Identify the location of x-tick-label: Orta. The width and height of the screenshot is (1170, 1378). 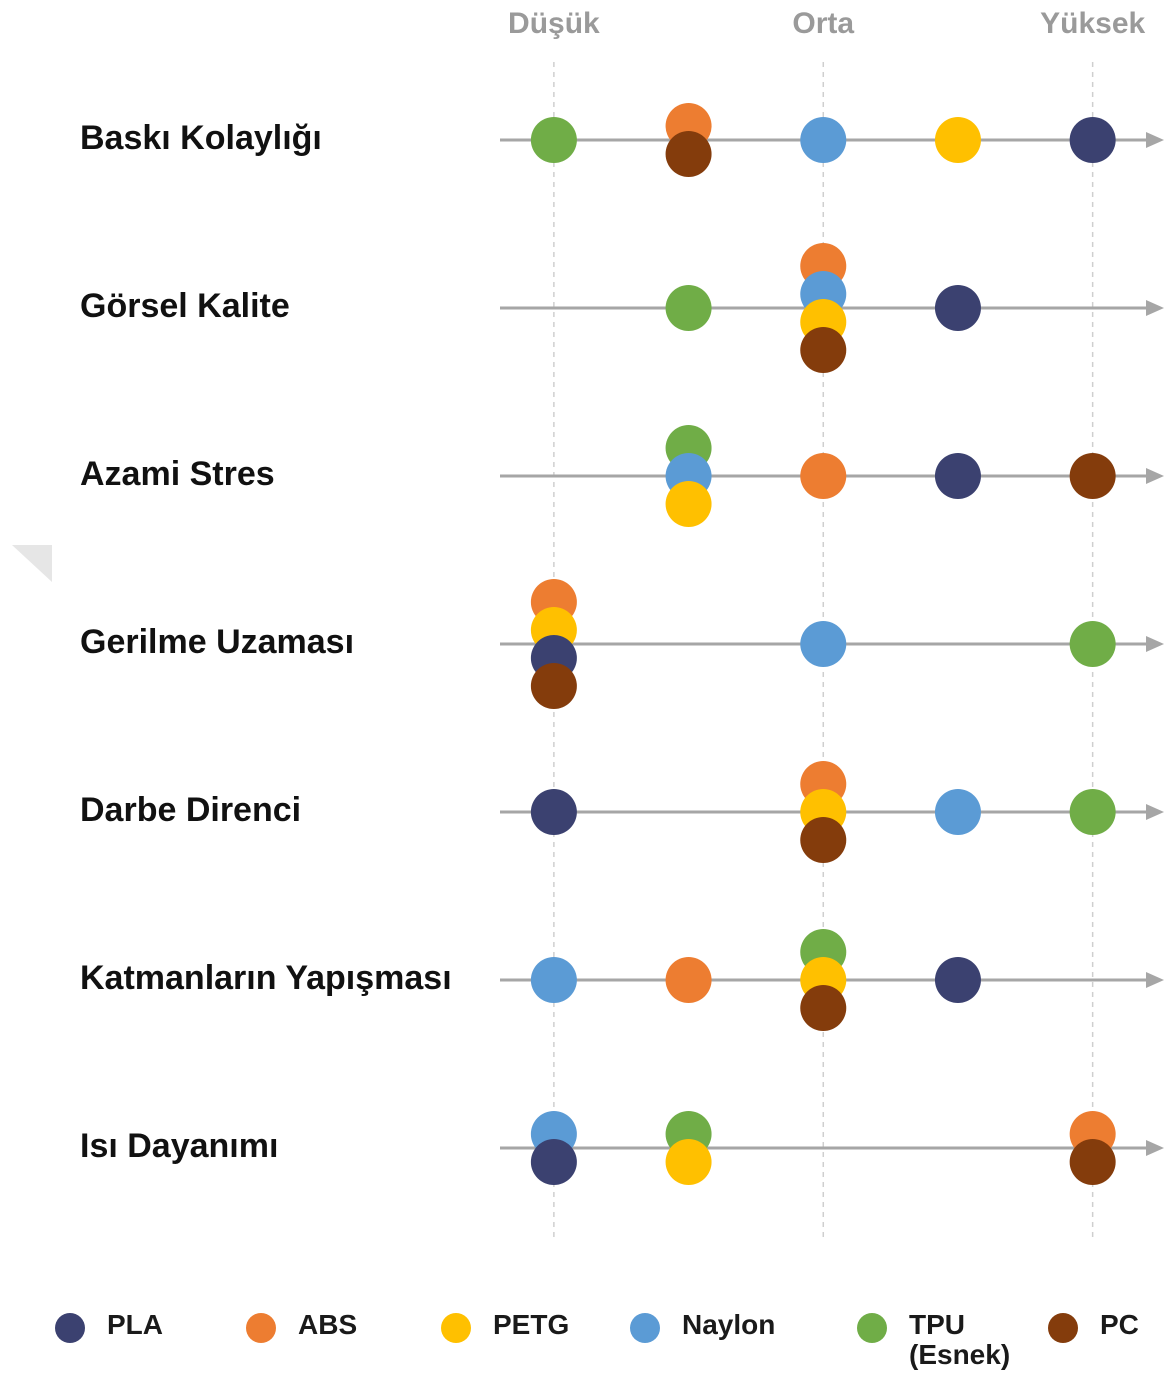
(823, 23).